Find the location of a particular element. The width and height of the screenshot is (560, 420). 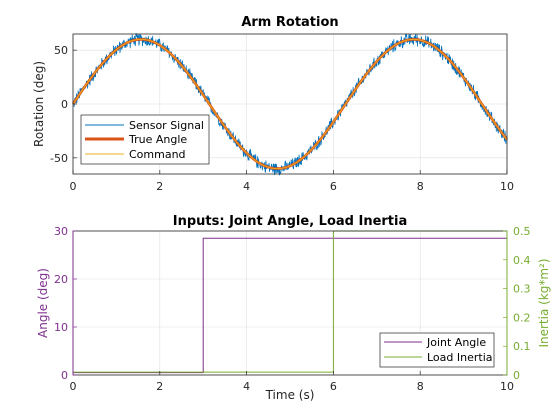

bottom-ytick-left-label: 30 is located at coordinates (61, 231).